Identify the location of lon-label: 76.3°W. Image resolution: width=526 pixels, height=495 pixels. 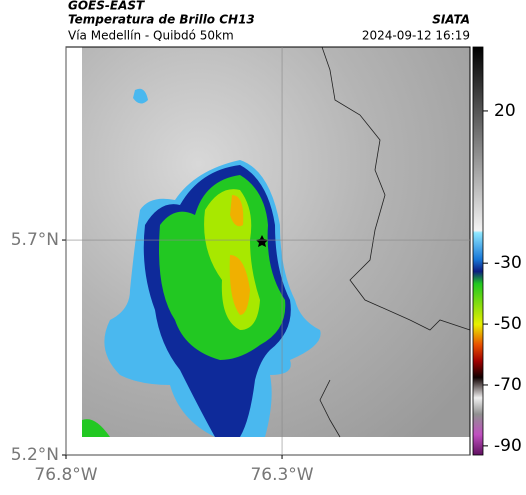
(281, 475).